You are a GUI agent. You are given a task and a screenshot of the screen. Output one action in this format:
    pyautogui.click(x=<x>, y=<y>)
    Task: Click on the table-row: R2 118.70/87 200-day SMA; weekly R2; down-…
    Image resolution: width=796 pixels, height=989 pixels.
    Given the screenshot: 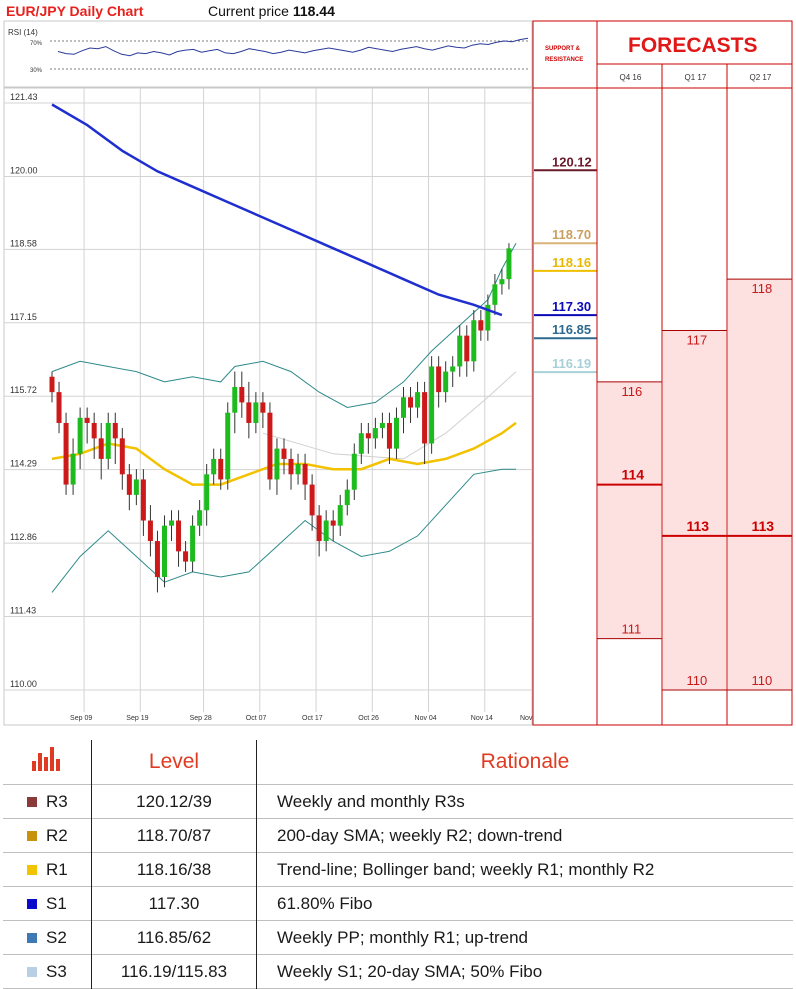 What is the action you would take?
    pyautogui.click(x=398, y=835)
    